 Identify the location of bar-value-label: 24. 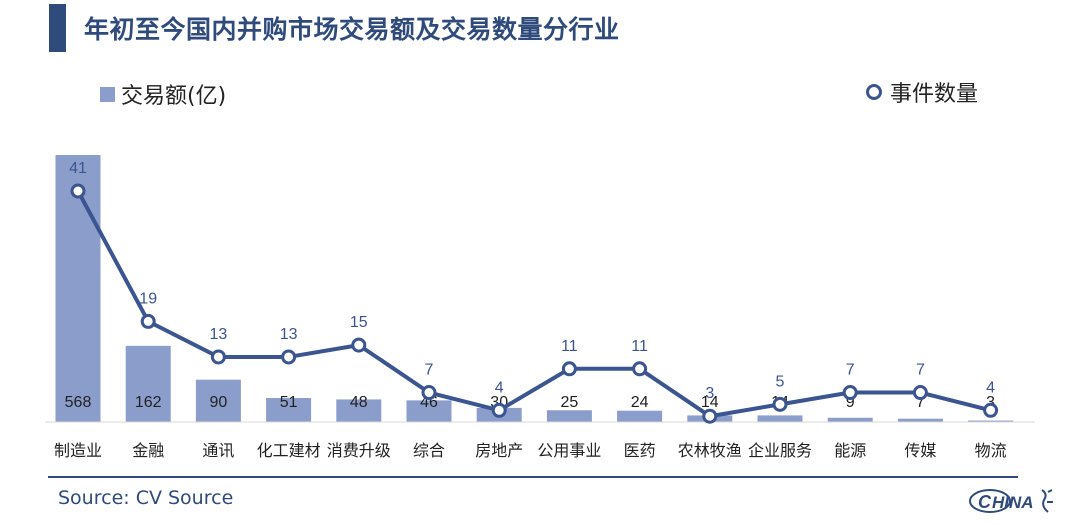
(640, 402).